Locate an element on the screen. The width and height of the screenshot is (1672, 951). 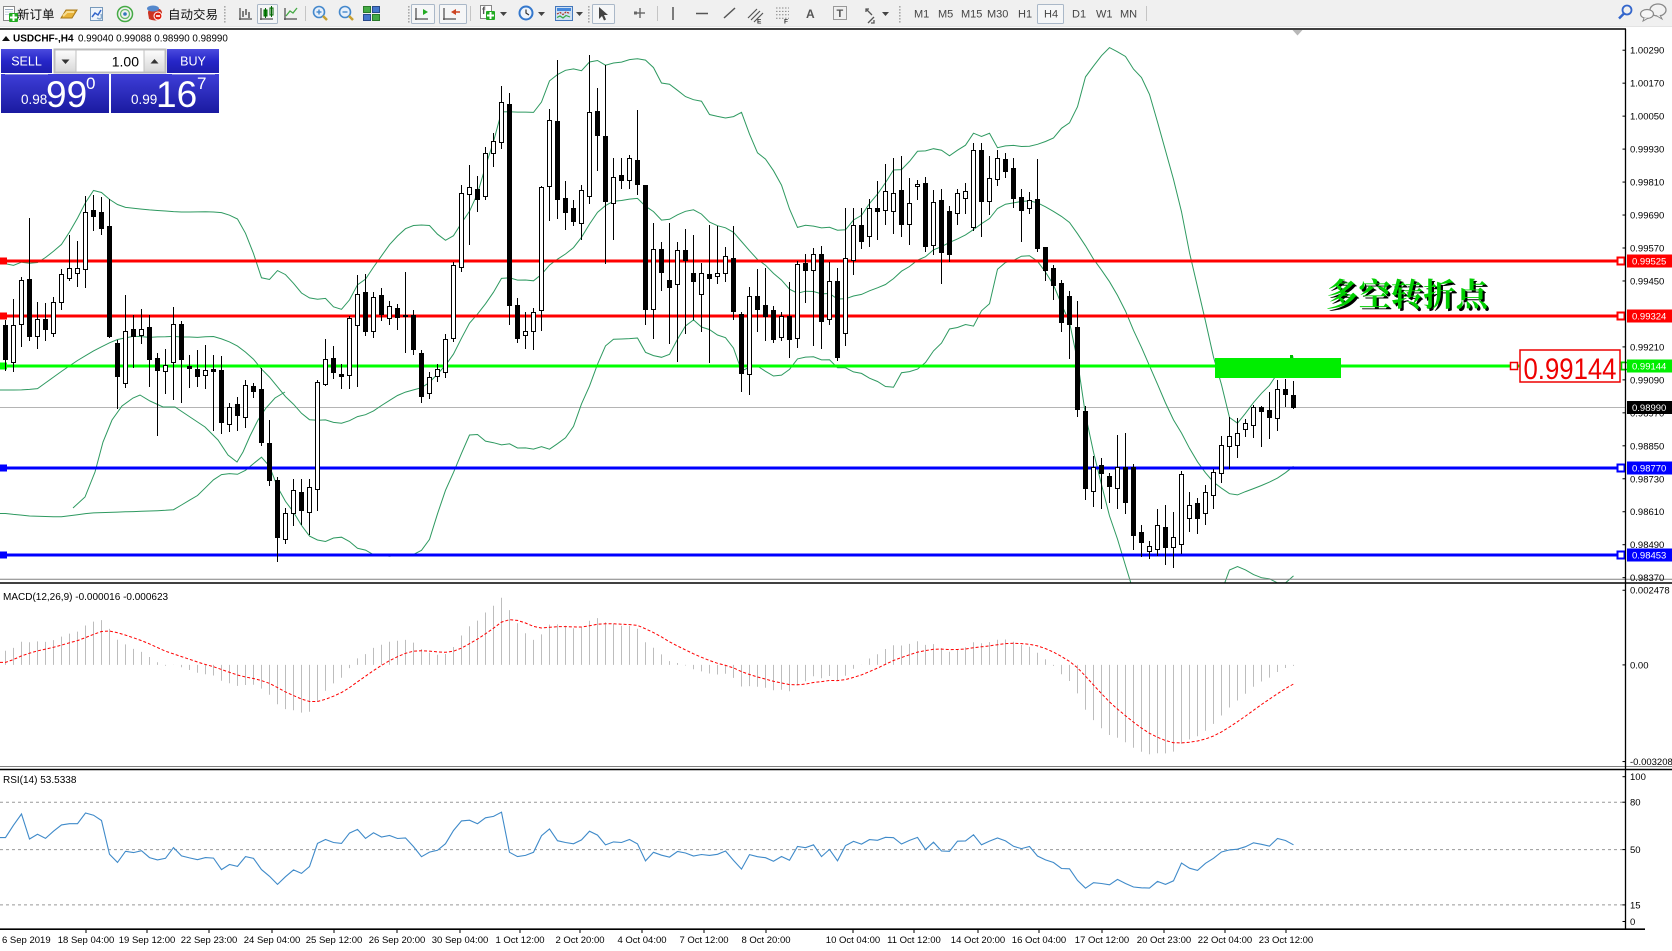
svg-text: 0.99810 is located at coordinates (1647, 183).